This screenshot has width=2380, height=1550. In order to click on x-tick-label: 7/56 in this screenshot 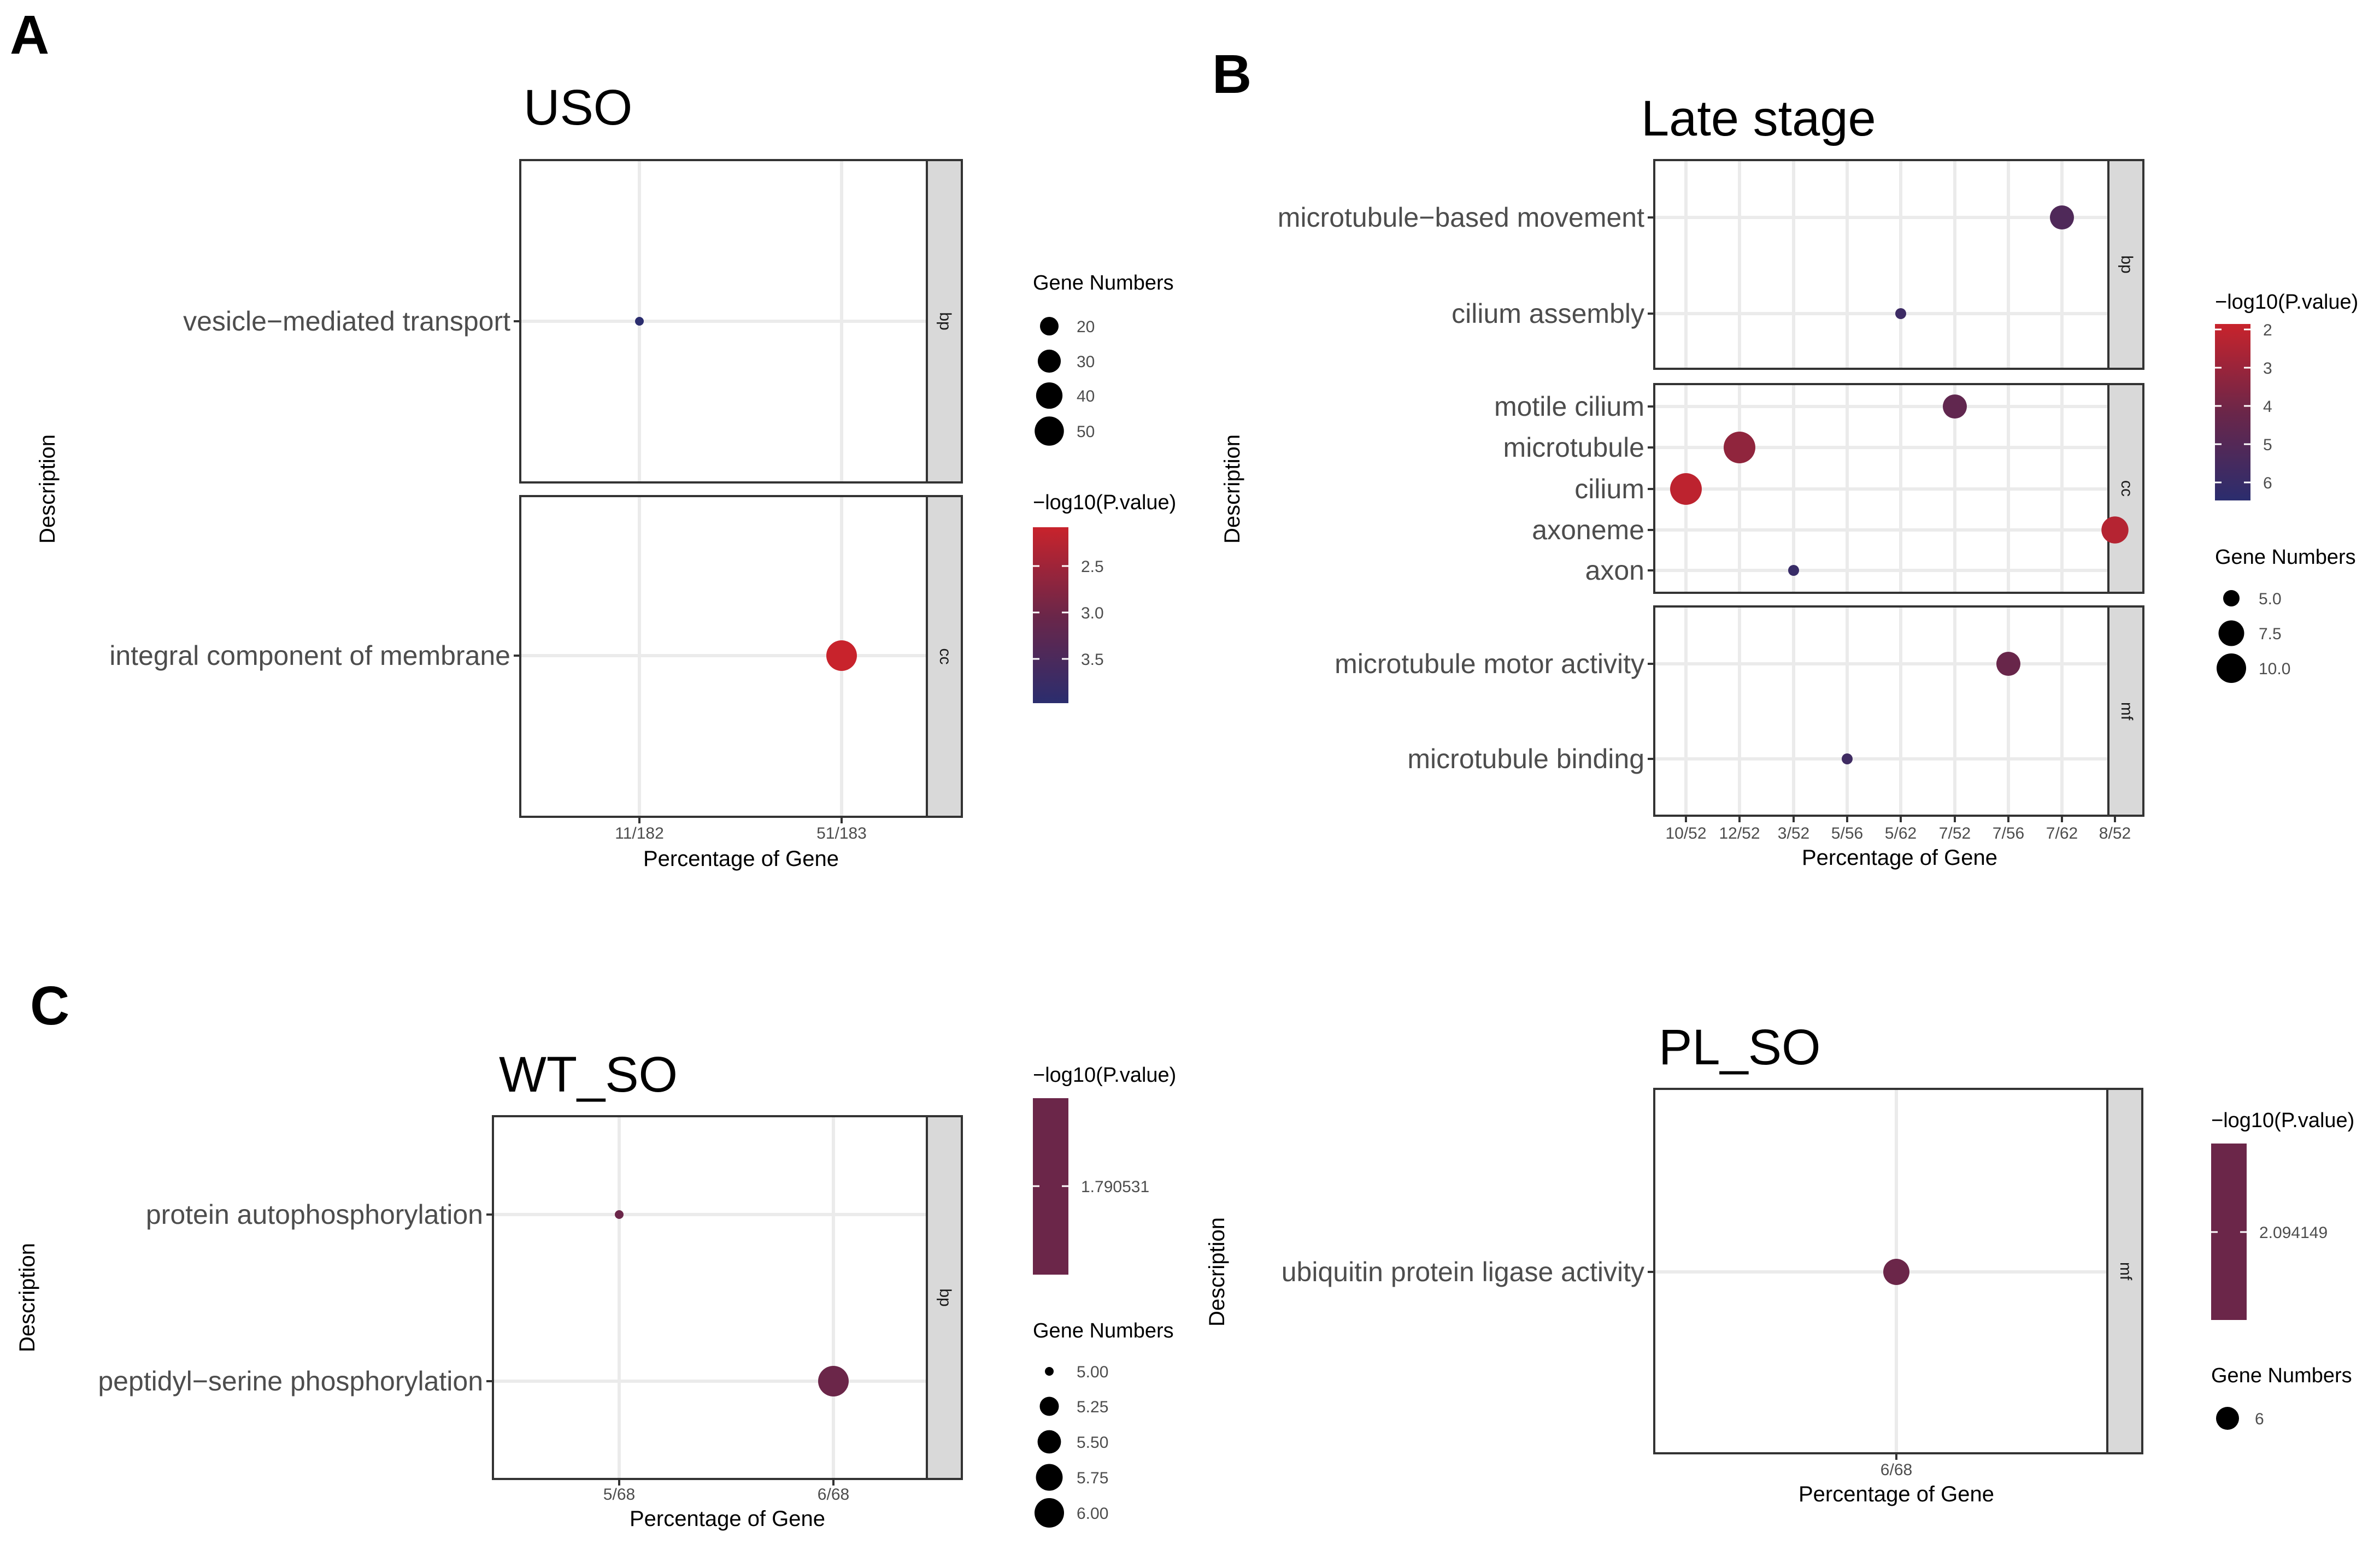, I will do `click(2009, 833)`.